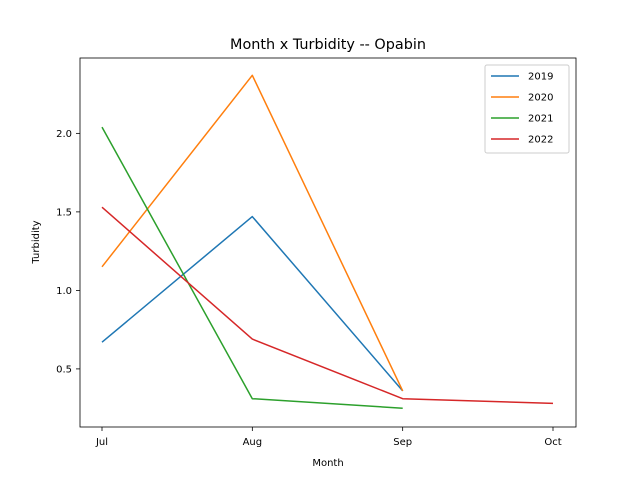 The height and width of the screenshot is (480, 640). I want to click on x-axis: Jul Aug Sep Oct, so click(328, 437).